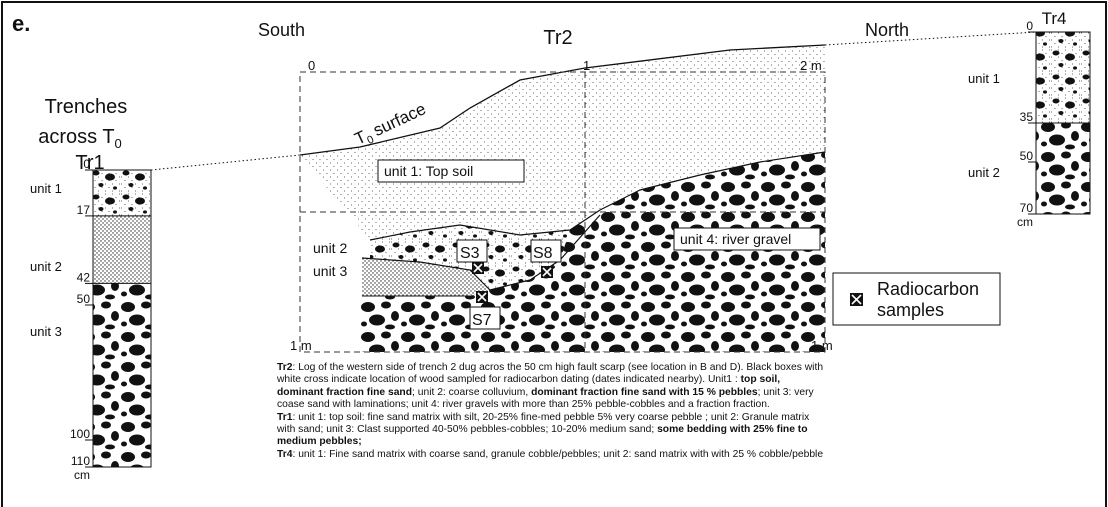 The width and height of the screenshot is (1108, 507). What do you see at coordinates (84, 210) in the screenshot?
I see `depth-label: 17` at bounding box center [84, 210].